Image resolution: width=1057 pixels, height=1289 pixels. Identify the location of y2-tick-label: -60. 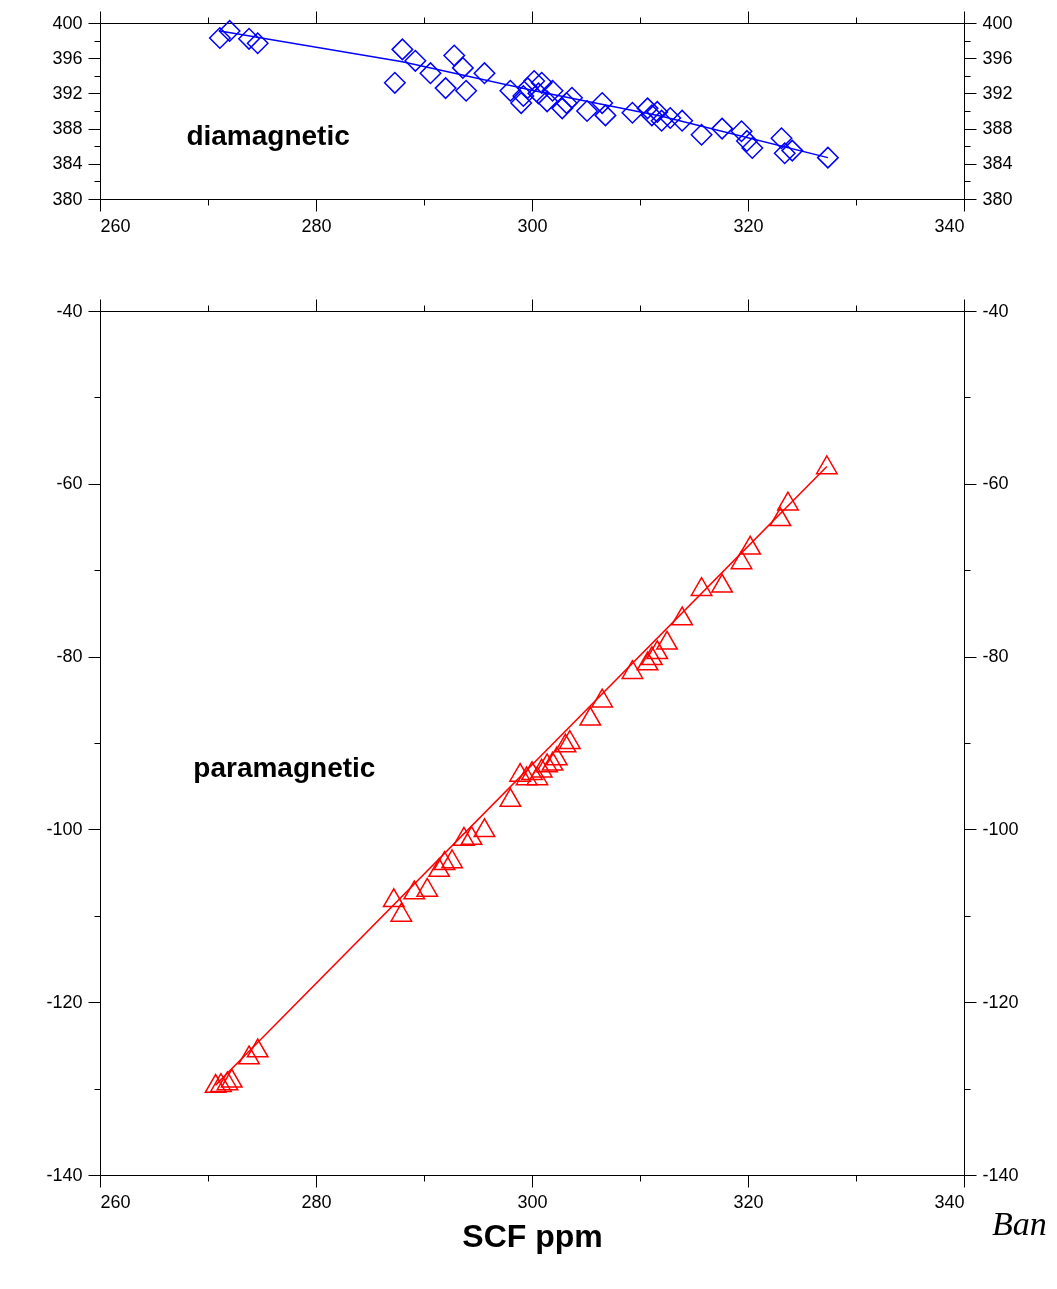
(995, 483).